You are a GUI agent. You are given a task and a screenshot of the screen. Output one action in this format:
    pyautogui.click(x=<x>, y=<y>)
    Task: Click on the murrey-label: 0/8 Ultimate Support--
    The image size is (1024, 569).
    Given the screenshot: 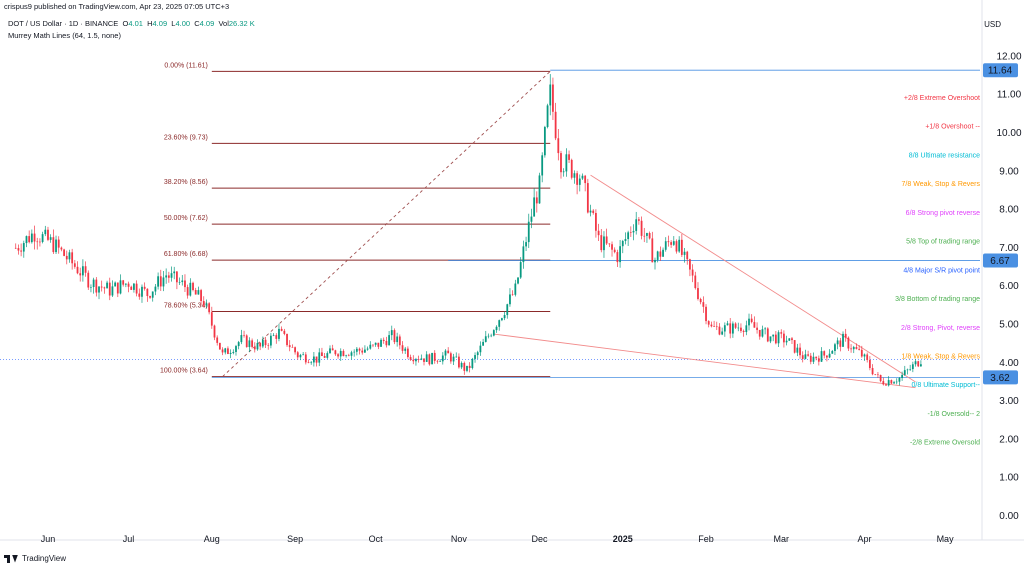 What is the action you would take?
    pyautogui.click(x=946, y=385)
    